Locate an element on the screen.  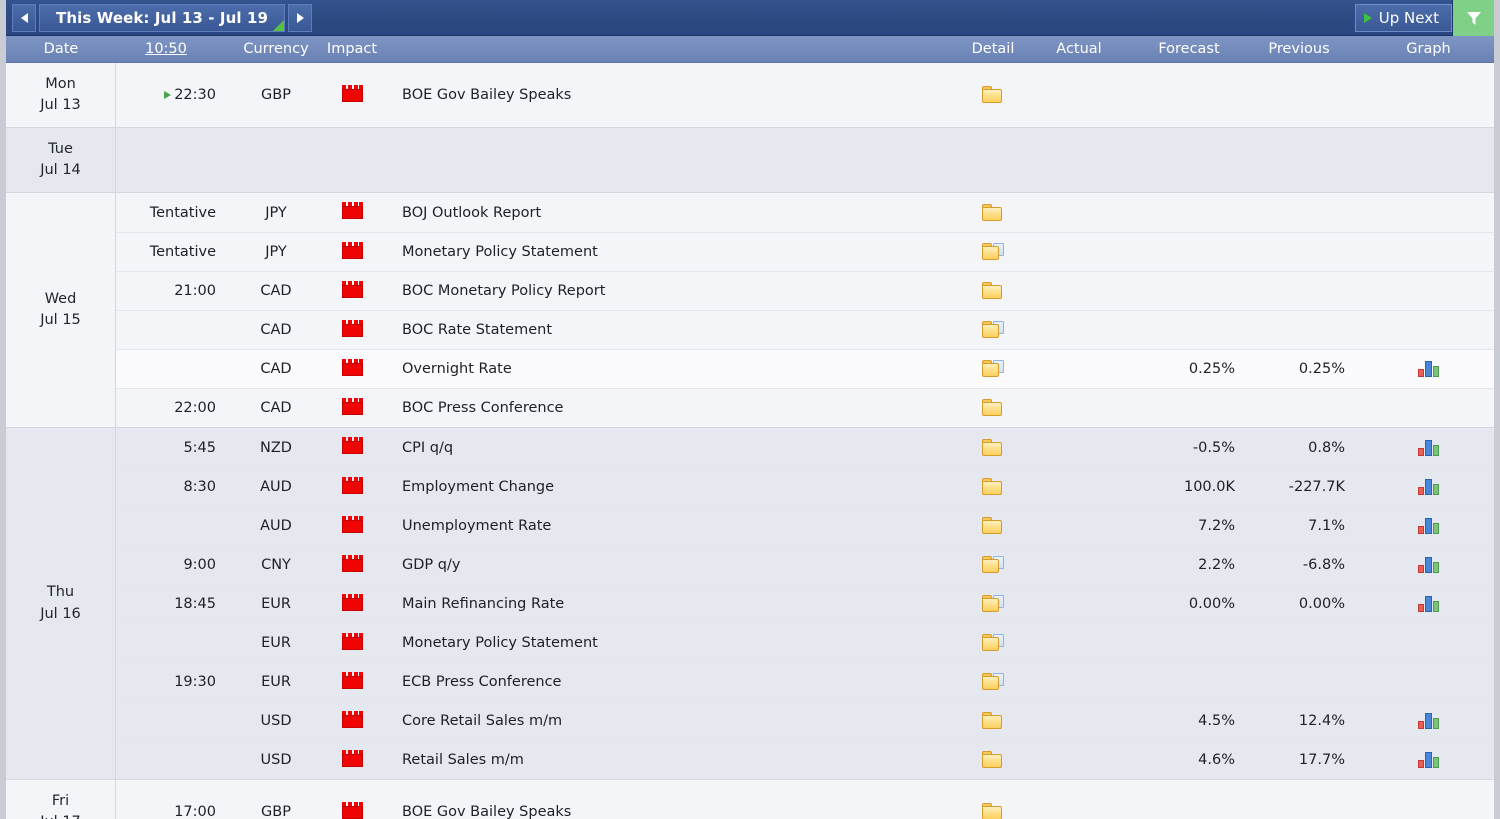
column-header-time: 10:50 is located at coordinates (176, 49).